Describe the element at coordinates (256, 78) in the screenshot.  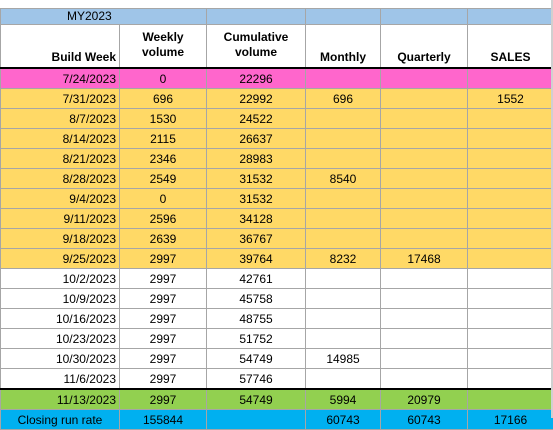
I see `cell-cumulative-volume: 22296` at that location.